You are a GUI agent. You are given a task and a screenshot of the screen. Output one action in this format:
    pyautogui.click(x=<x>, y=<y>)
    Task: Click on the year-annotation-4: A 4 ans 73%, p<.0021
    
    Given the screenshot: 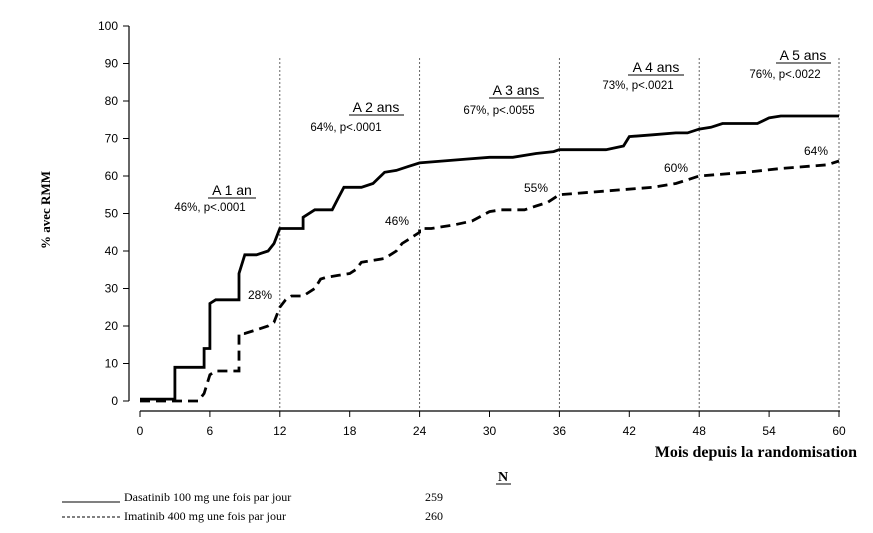 What is the action you would take?
    pyautogui.click(x=643, y=75)
    